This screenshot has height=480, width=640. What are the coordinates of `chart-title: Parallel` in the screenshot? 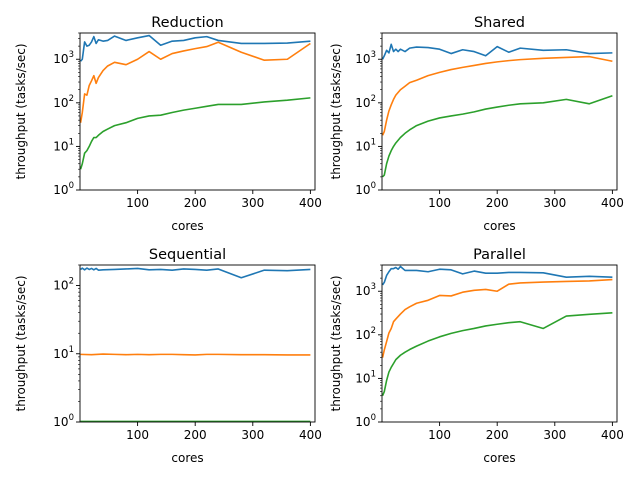 It's located at (499, 255).